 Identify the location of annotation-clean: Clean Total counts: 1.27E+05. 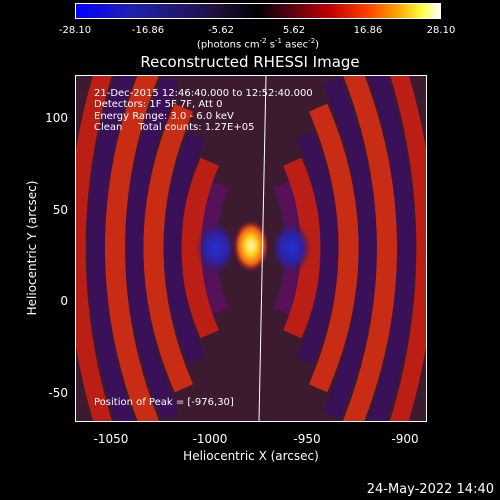
(174, 127).